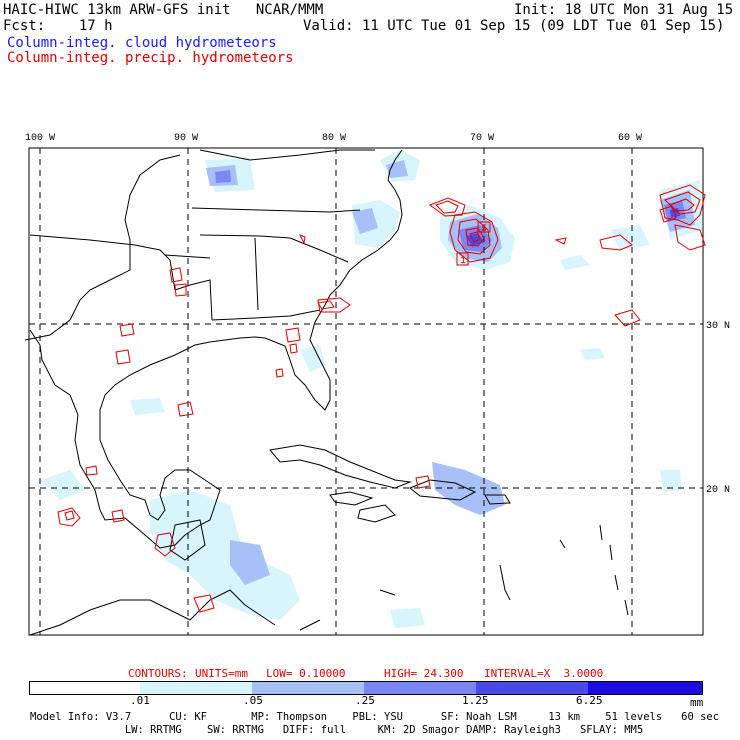 The width and height of the screenshot is (740, 740). I want to click on lon-label-70w: 70 W, so click(482, 138).